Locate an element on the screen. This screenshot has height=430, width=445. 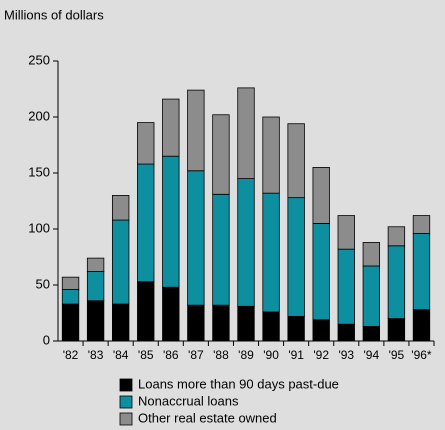
y-axis-label: Millions of dollars is located at coordinates (54, 14).